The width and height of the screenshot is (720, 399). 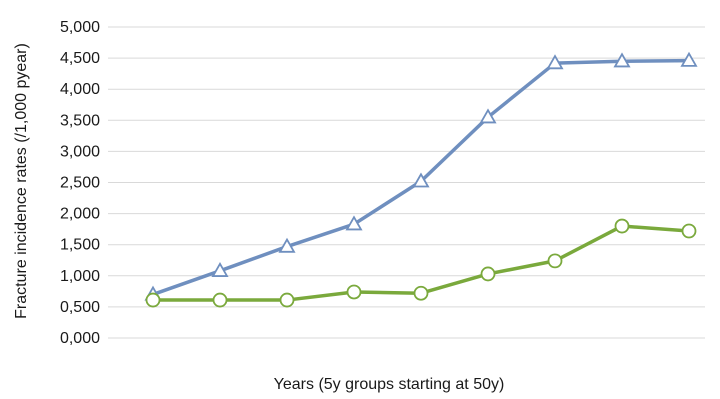 I want to click on x-axis-title: Years (5y groups starting at 50y), so click(x=389, y=384).